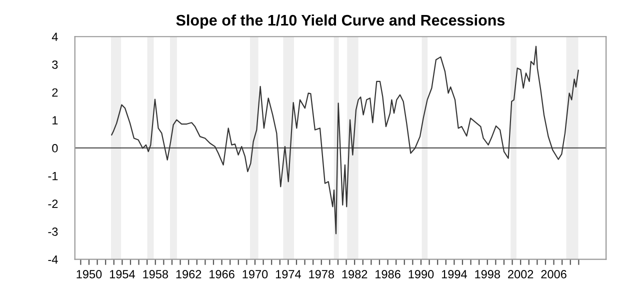 The image size is (640, 293). What do you see at coordinates (321, 274) in the screenshot?
I see `x-tick-label: 1978` at bounding box center [321, 274].